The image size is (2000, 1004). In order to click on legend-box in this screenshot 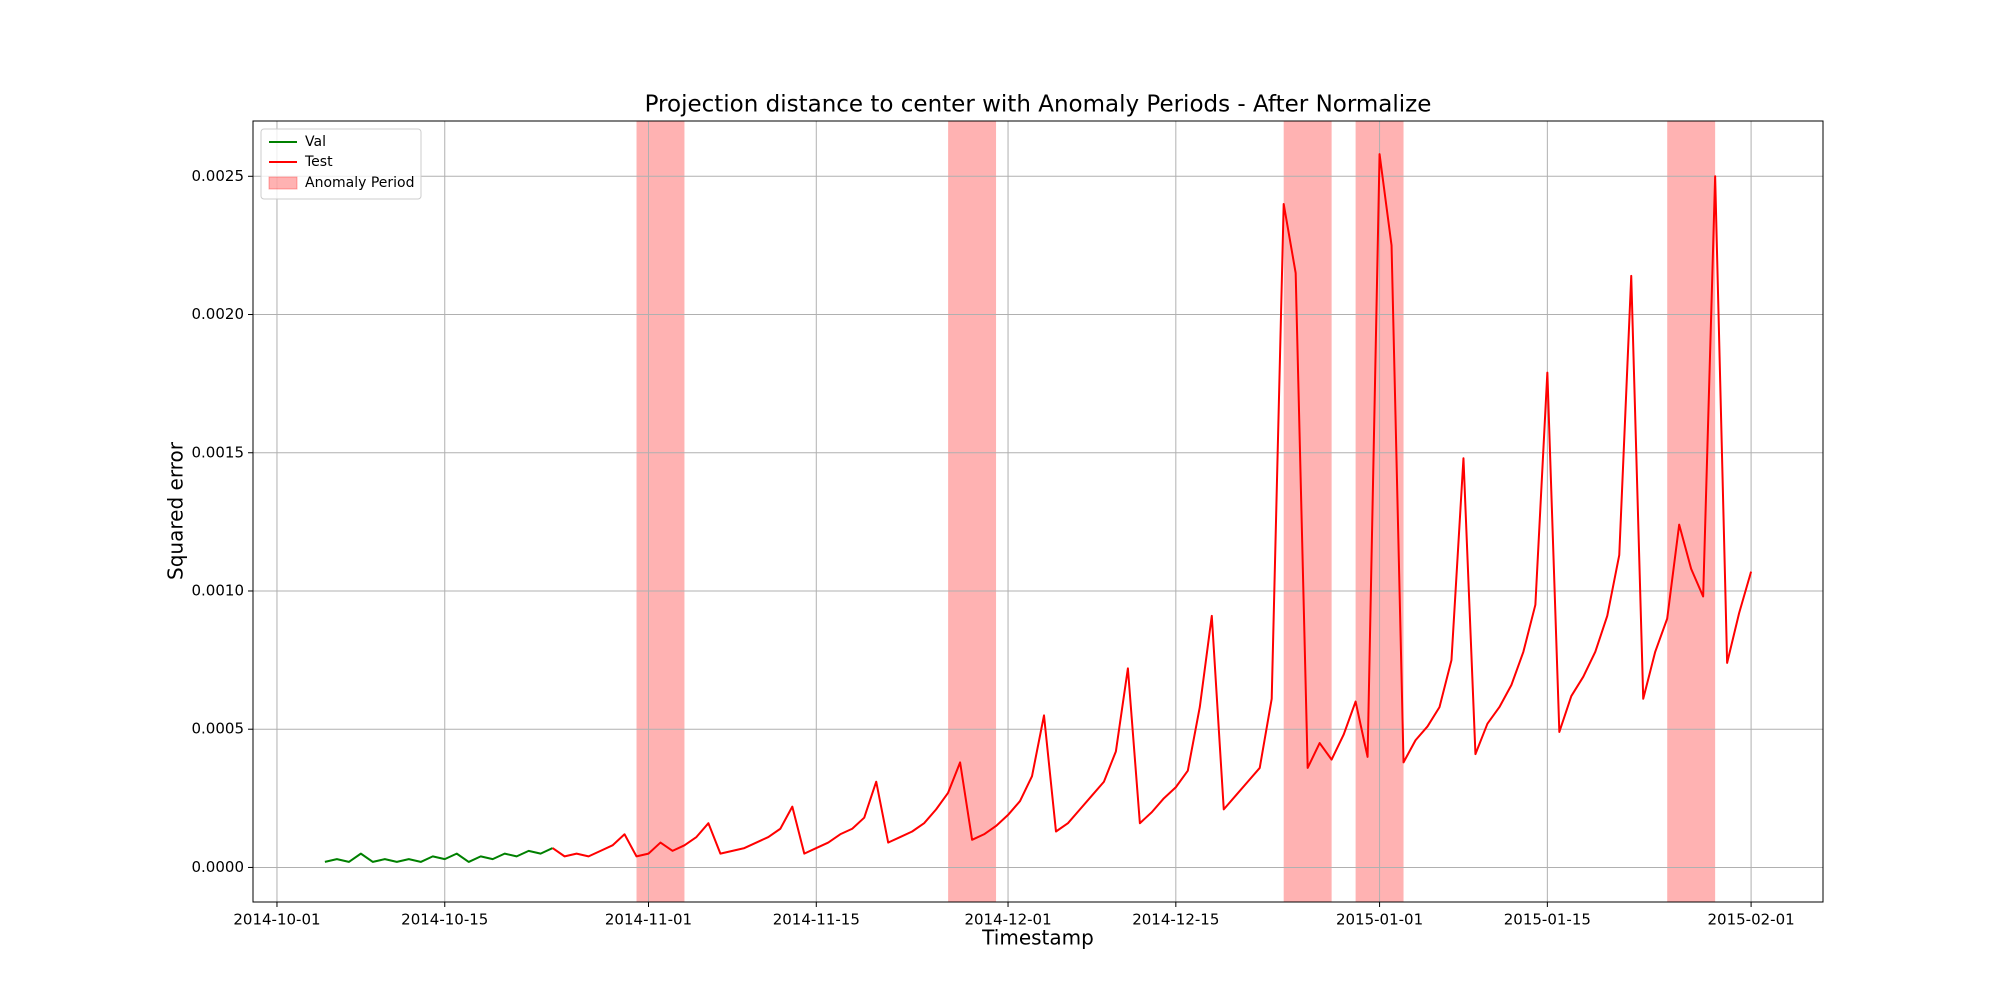, I will do `click(341, 164)`.